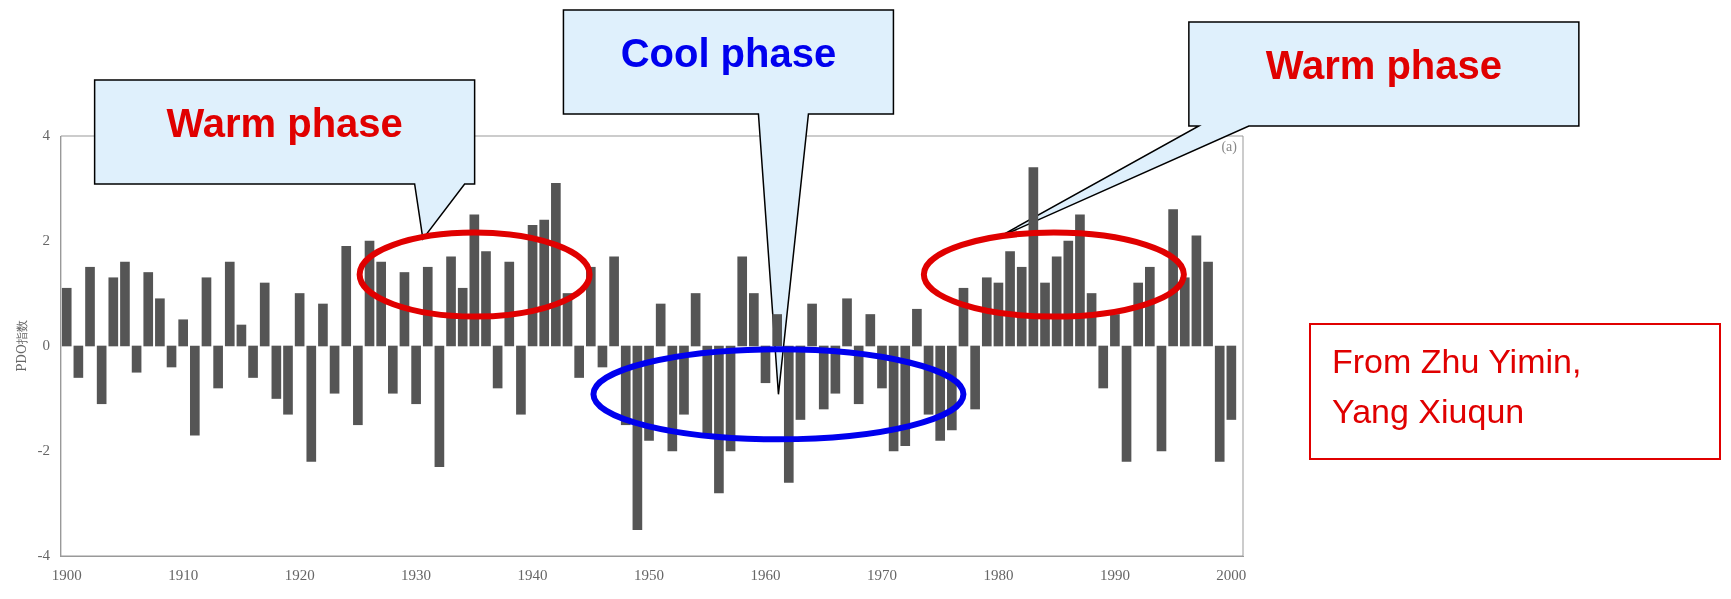  What do you see at coordinates (1457, 386) in the screenshot?
I see `text: From Zhu Yimin, Yang Xiuqun` at bounding box center [1457, 386].